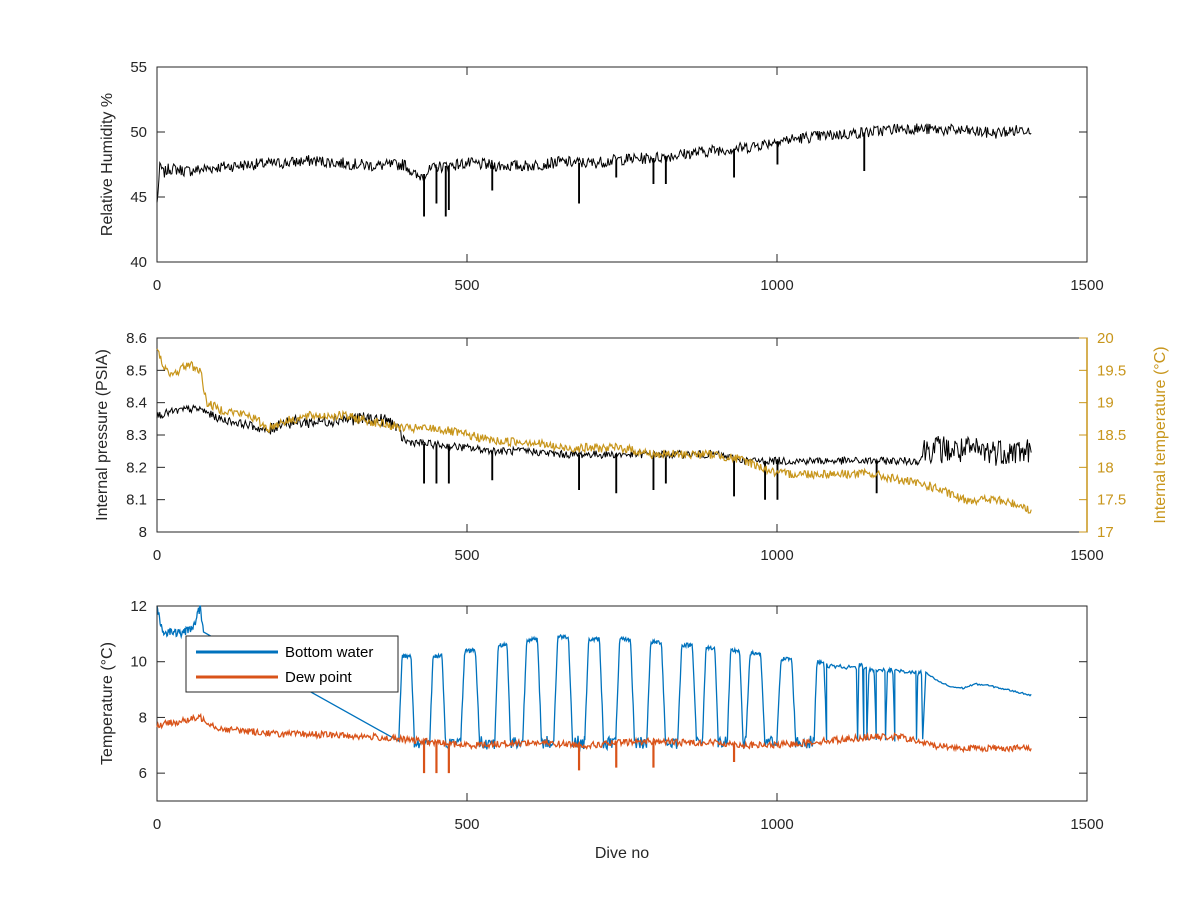  I want to click on y-tick-label: 8.3, so click(136, 435).